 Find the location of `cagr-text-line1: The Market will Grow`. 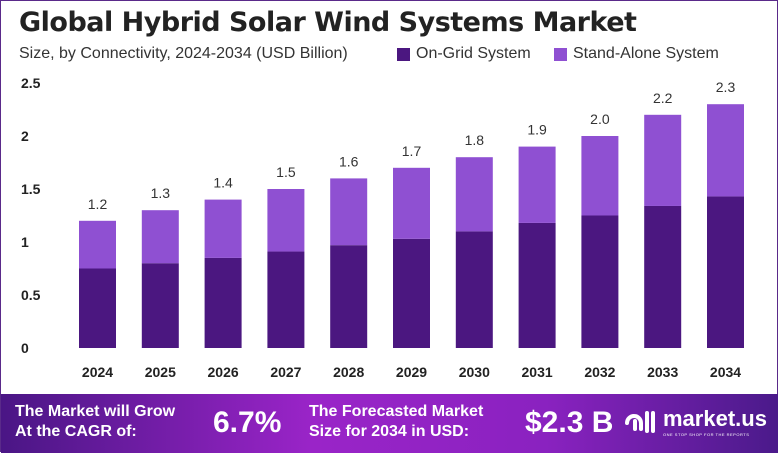

cagr-text-line1: The Market will Grow is located at coordinates (95, 411).